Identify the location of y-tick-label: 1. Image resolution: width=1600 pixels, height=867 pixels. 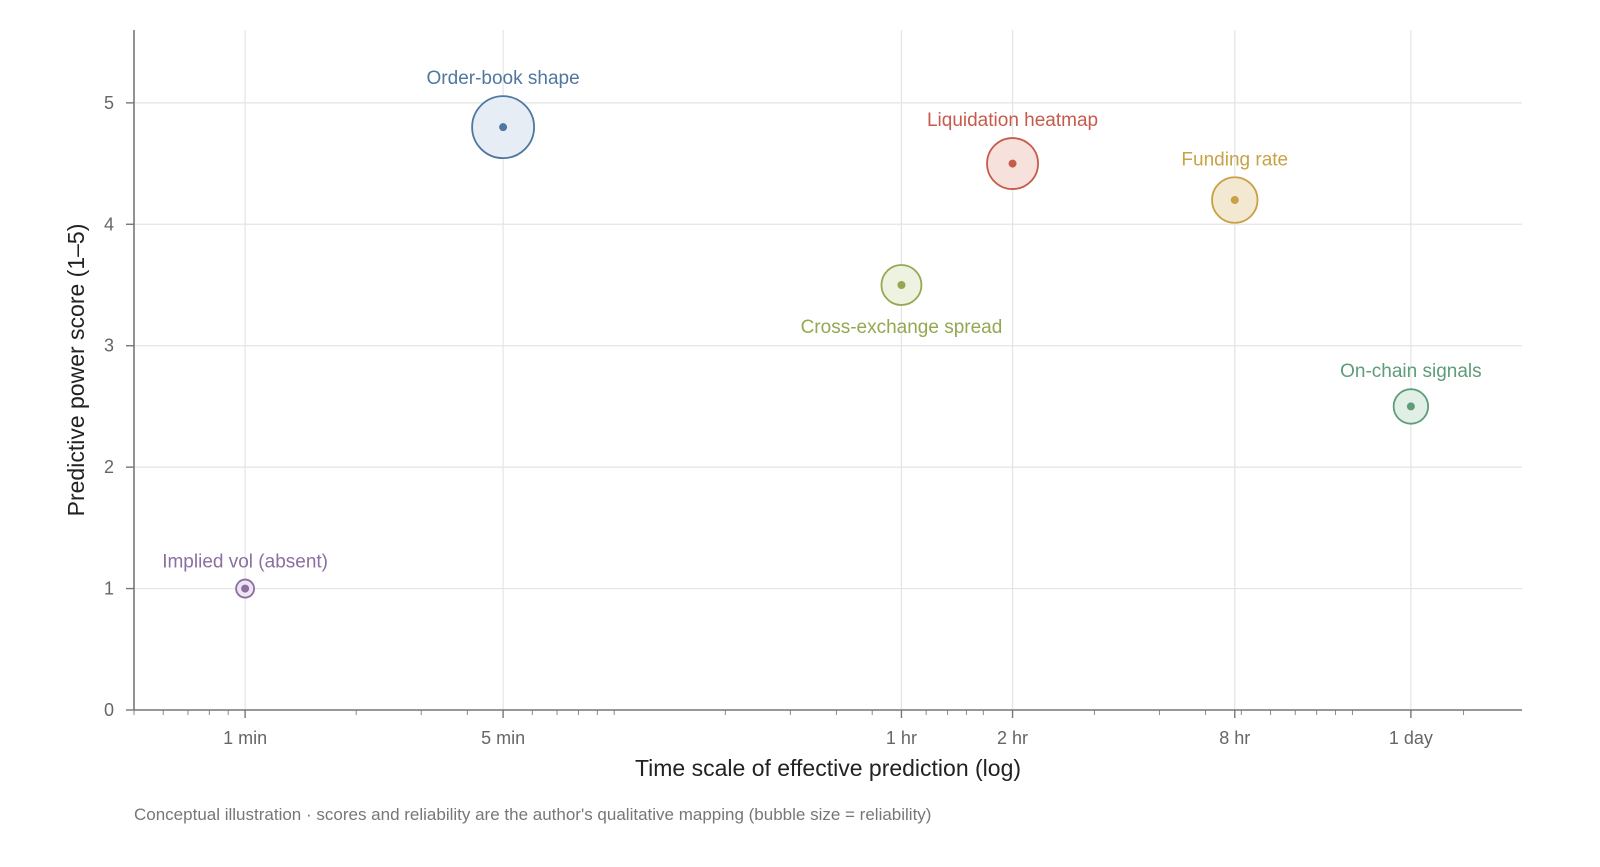
(109, 589).